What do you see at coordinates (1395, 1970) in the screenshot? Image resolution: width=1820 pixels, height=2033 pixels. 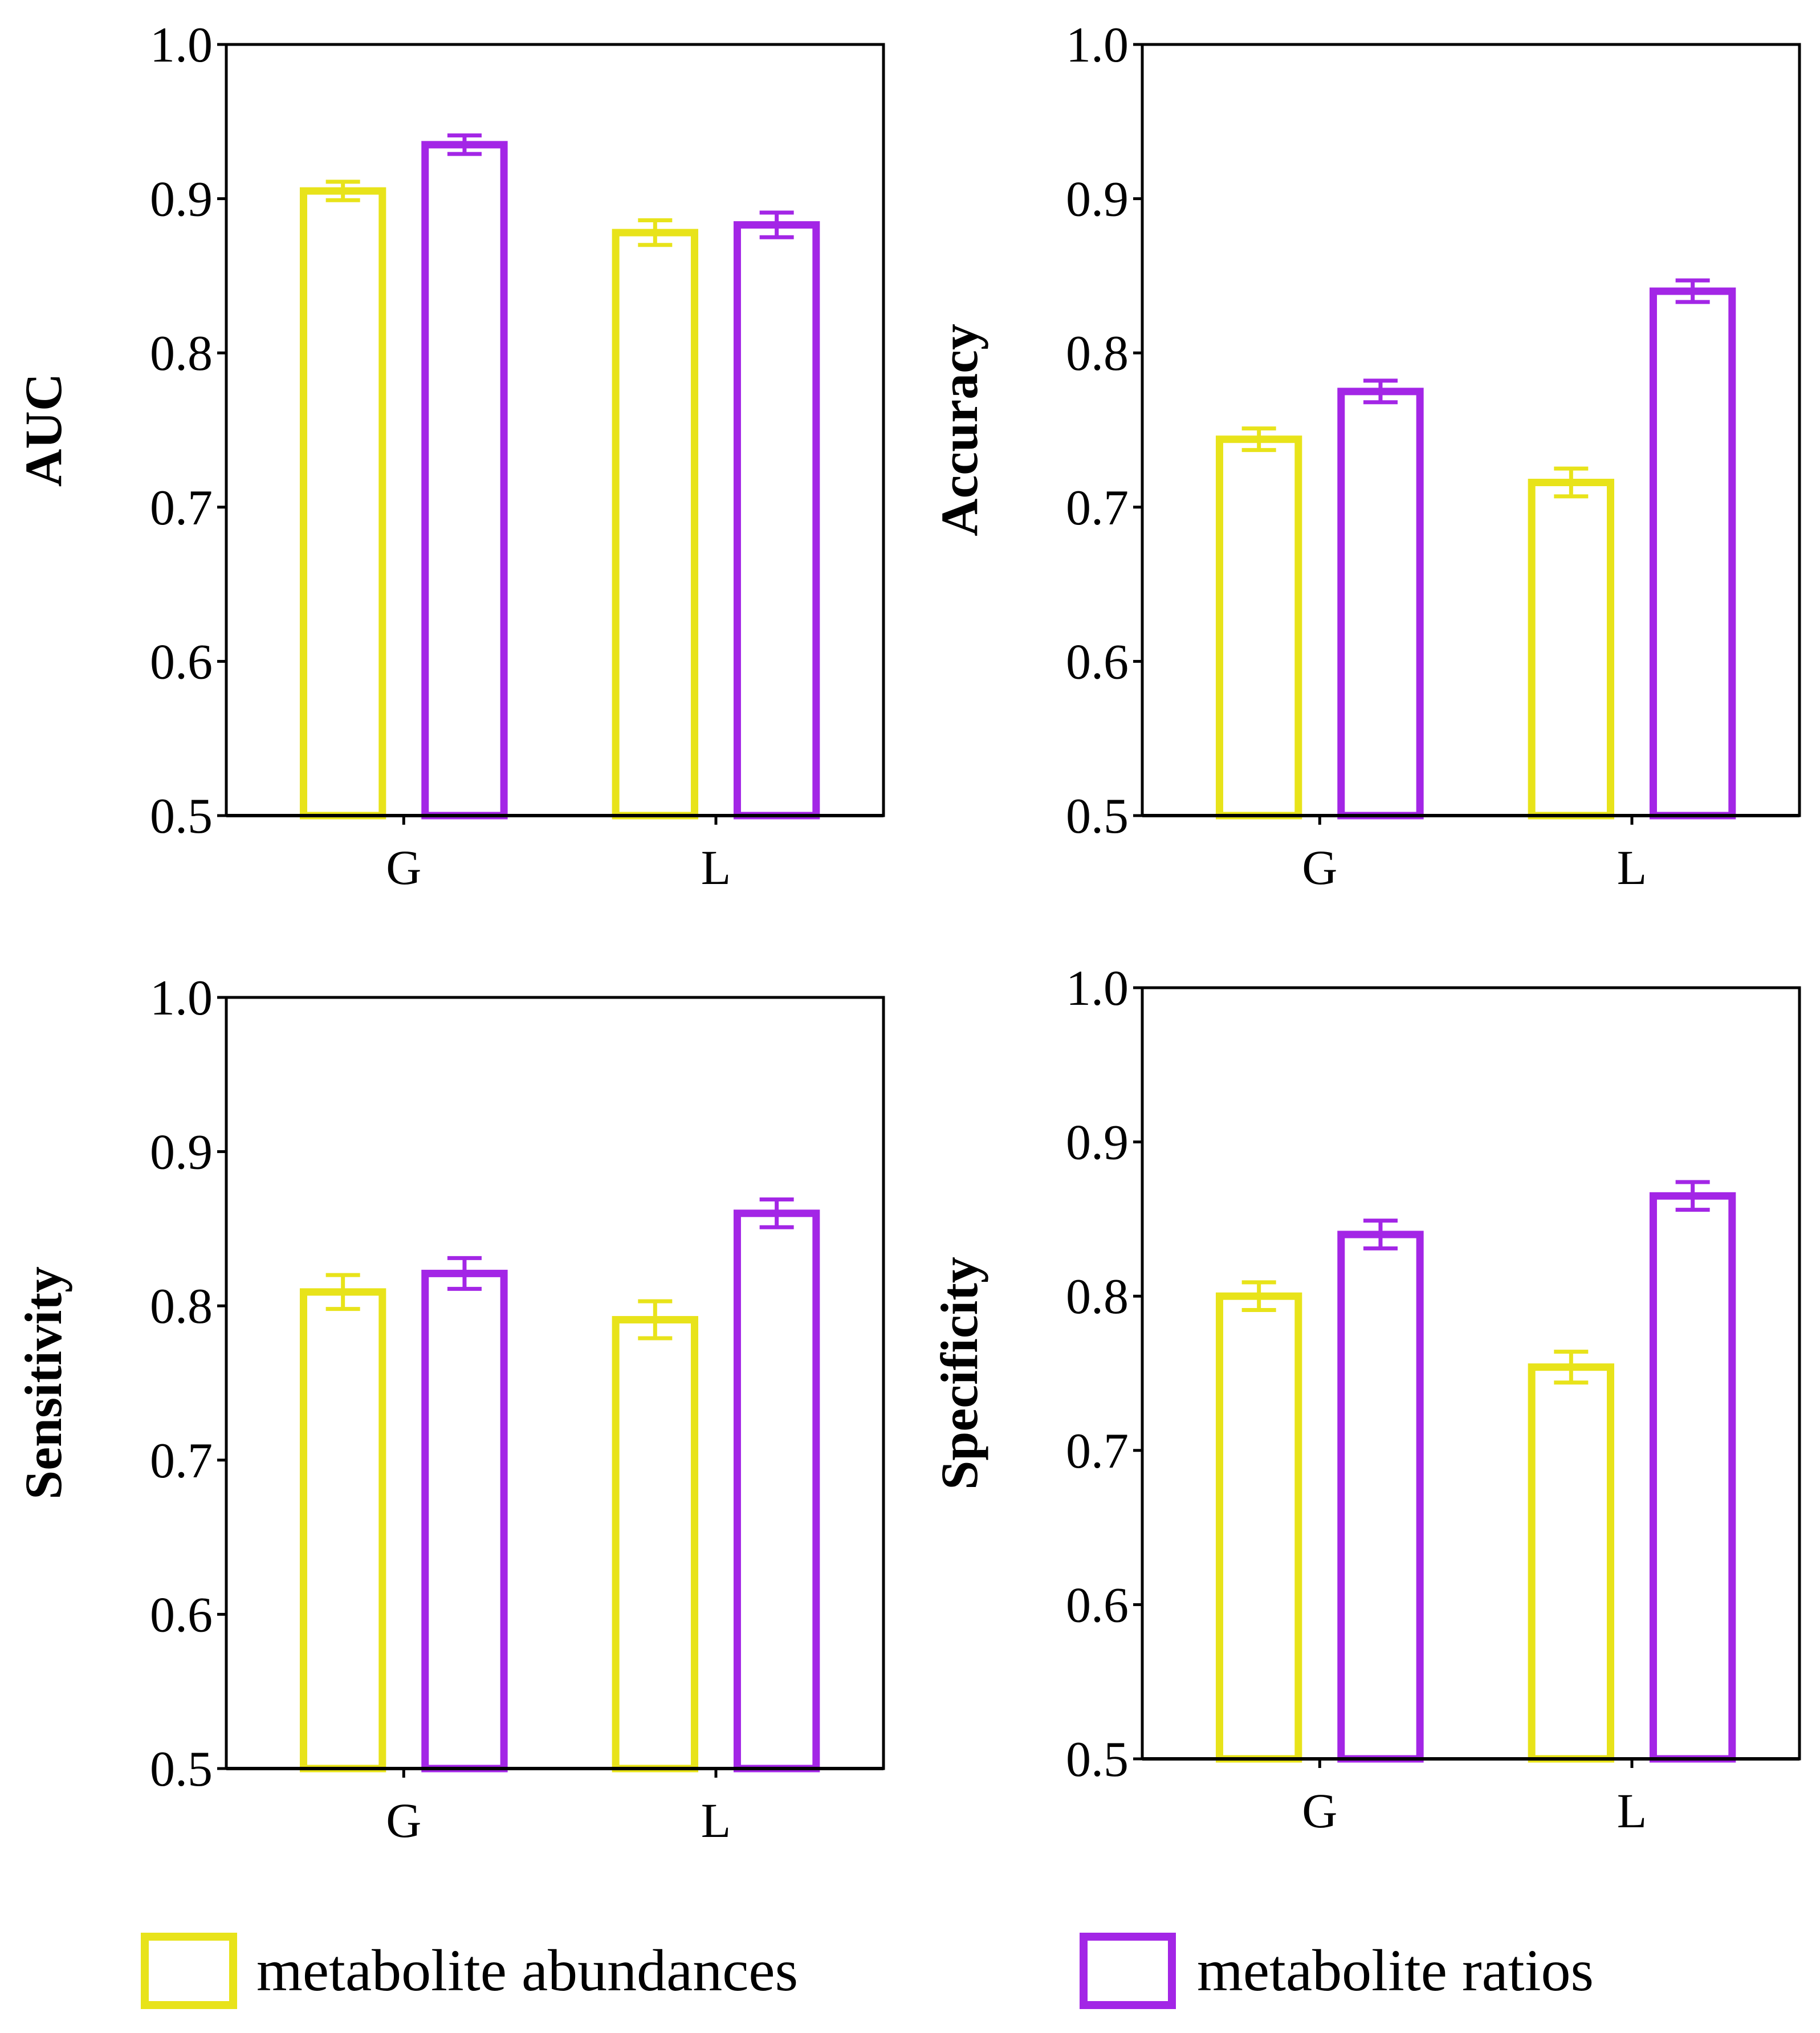 I see `legend-label-ratios: metabolite ratios` at bounding box center [1395, 1970].